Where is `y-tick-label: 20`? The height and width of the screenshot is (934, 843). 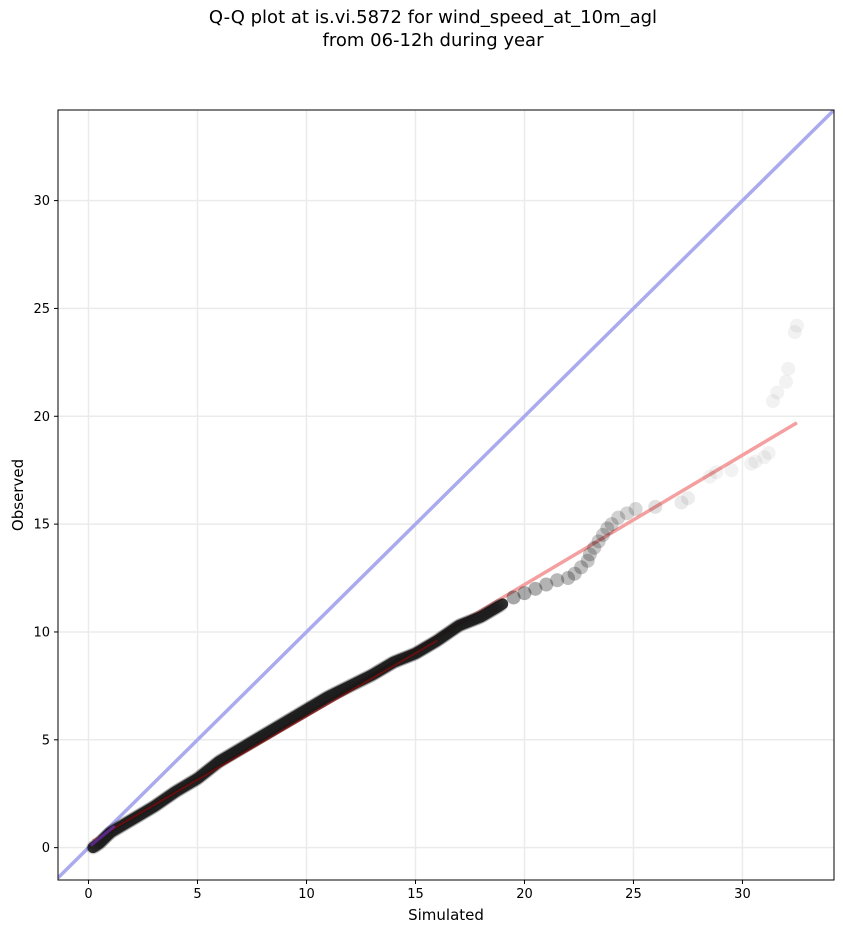 y-tick-label: 20 is located at coordinates (41, 417).